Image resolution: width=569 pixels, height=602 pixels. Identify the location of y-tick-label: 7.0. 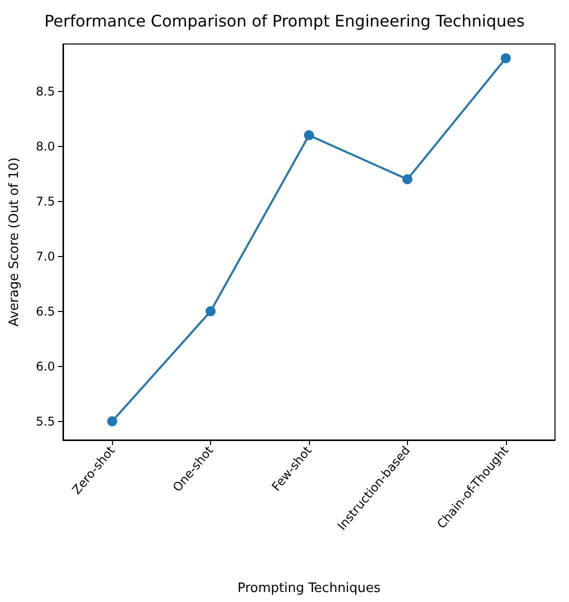
(45, 256).